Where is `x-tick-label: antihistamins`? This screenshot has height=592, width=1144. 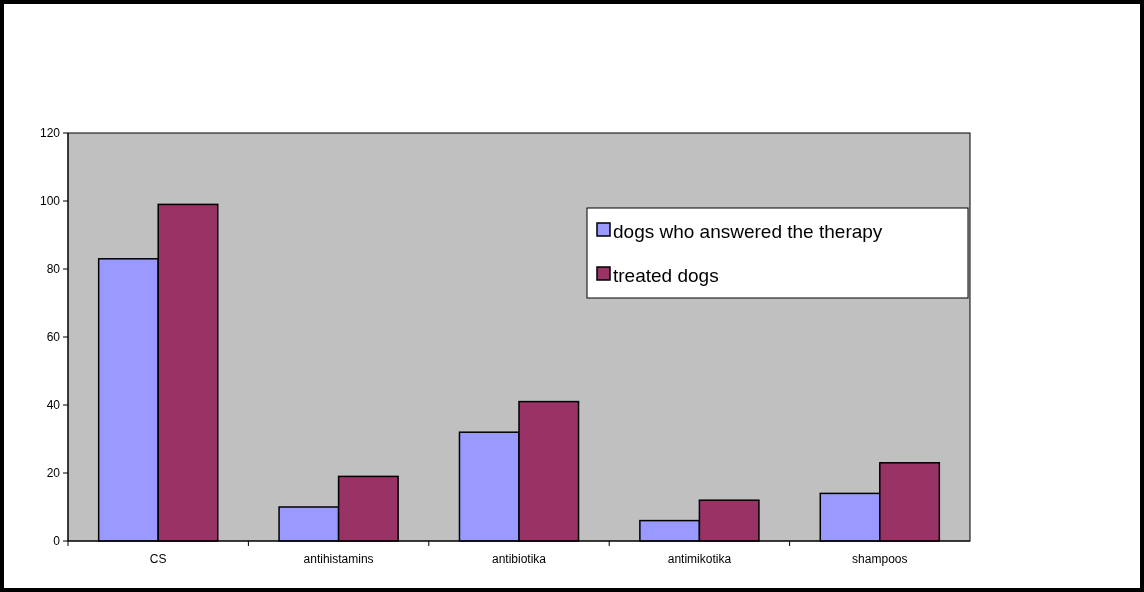
x-tick-label: antihistamins is located at coordinates (338, 559).